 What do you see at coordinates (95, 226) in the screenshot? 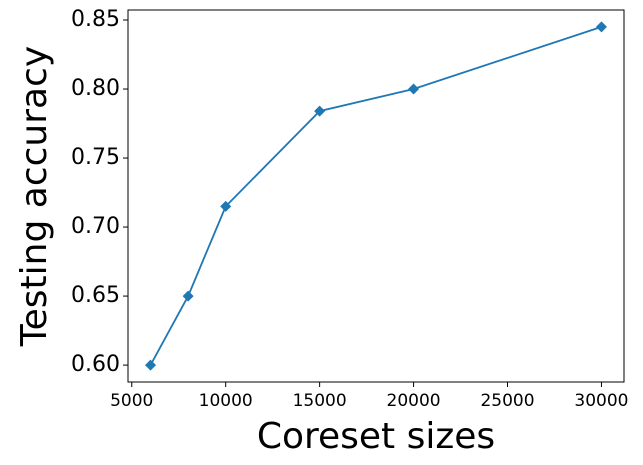
I see `y-tick-label: 0.70` at bounding box center [95, 226].